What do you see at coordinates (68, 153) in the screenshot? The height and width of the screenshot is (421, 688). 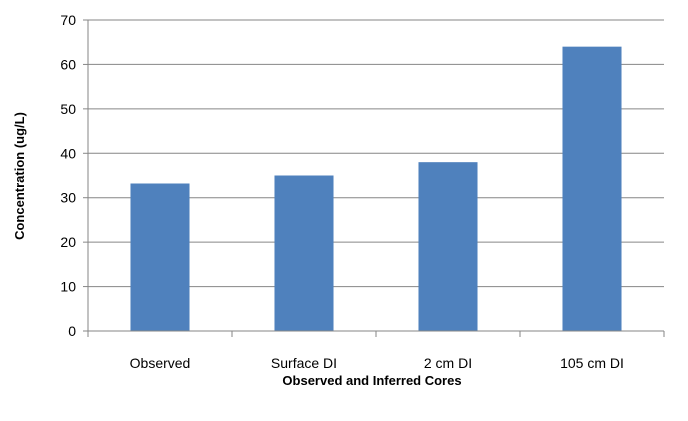 I see `y-tick-label: 40` at bounding box center [68, 153].